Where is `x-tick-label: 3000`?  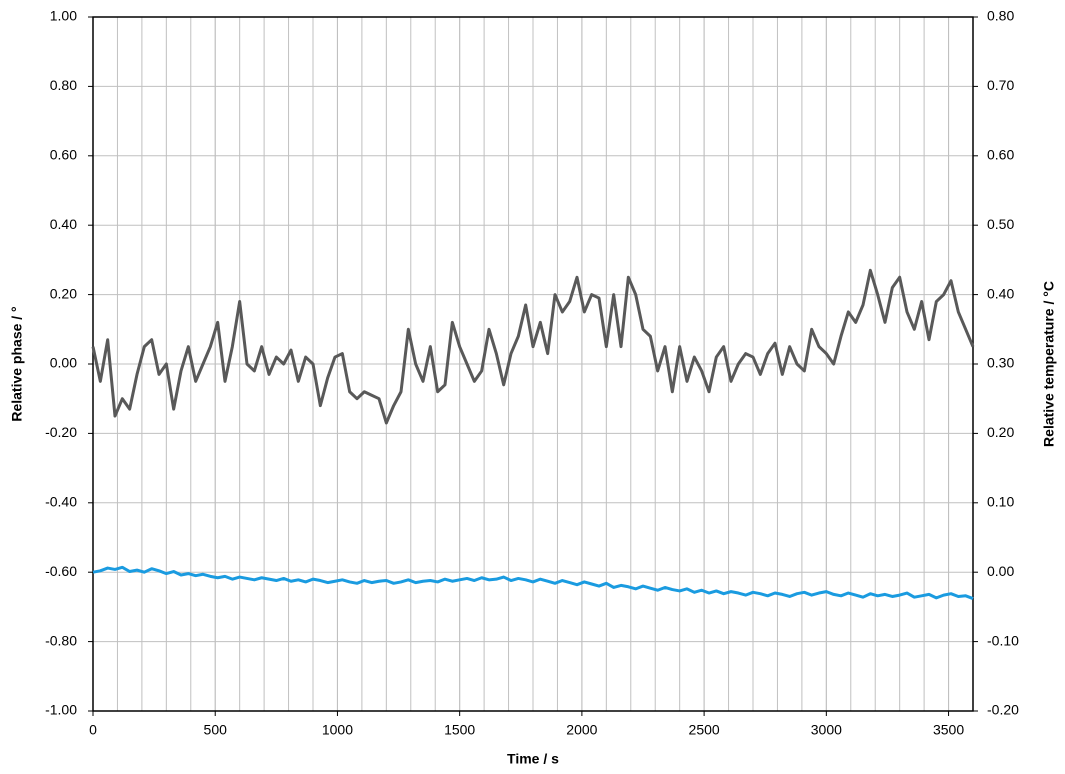
x-tick-label: 3000 is located at coordinates (826, 730).